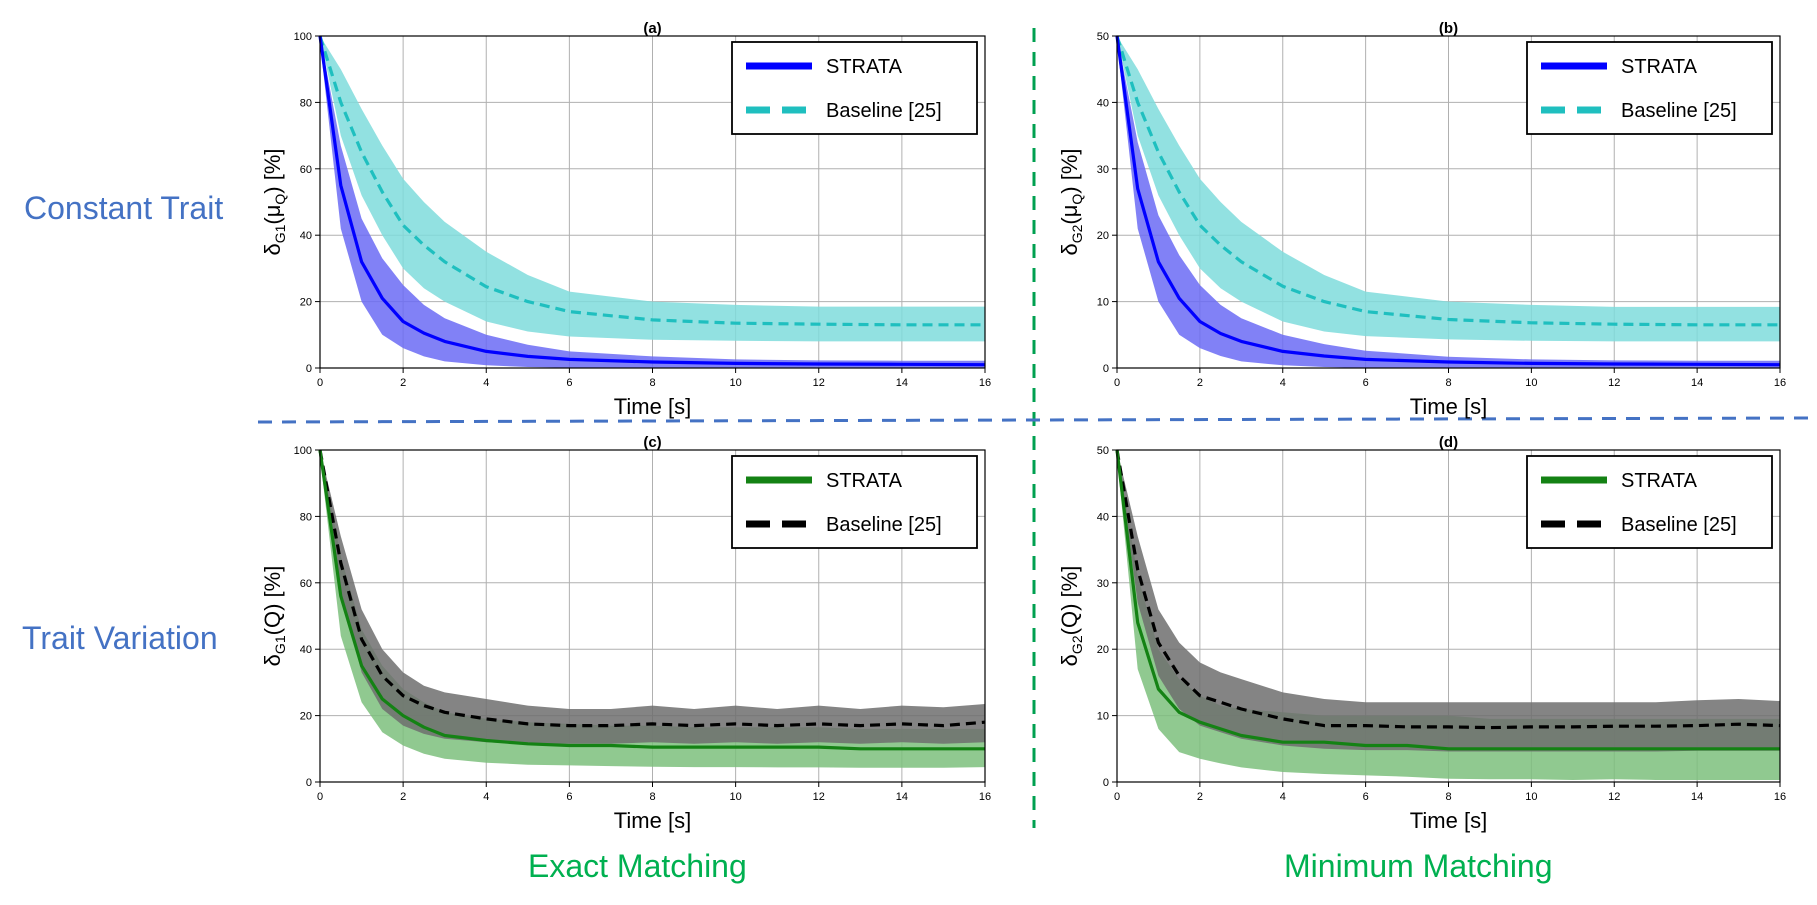  Describe the element at coordinates (1448, 28) in the screenshot. I see `chart-title: (b)` at that location.